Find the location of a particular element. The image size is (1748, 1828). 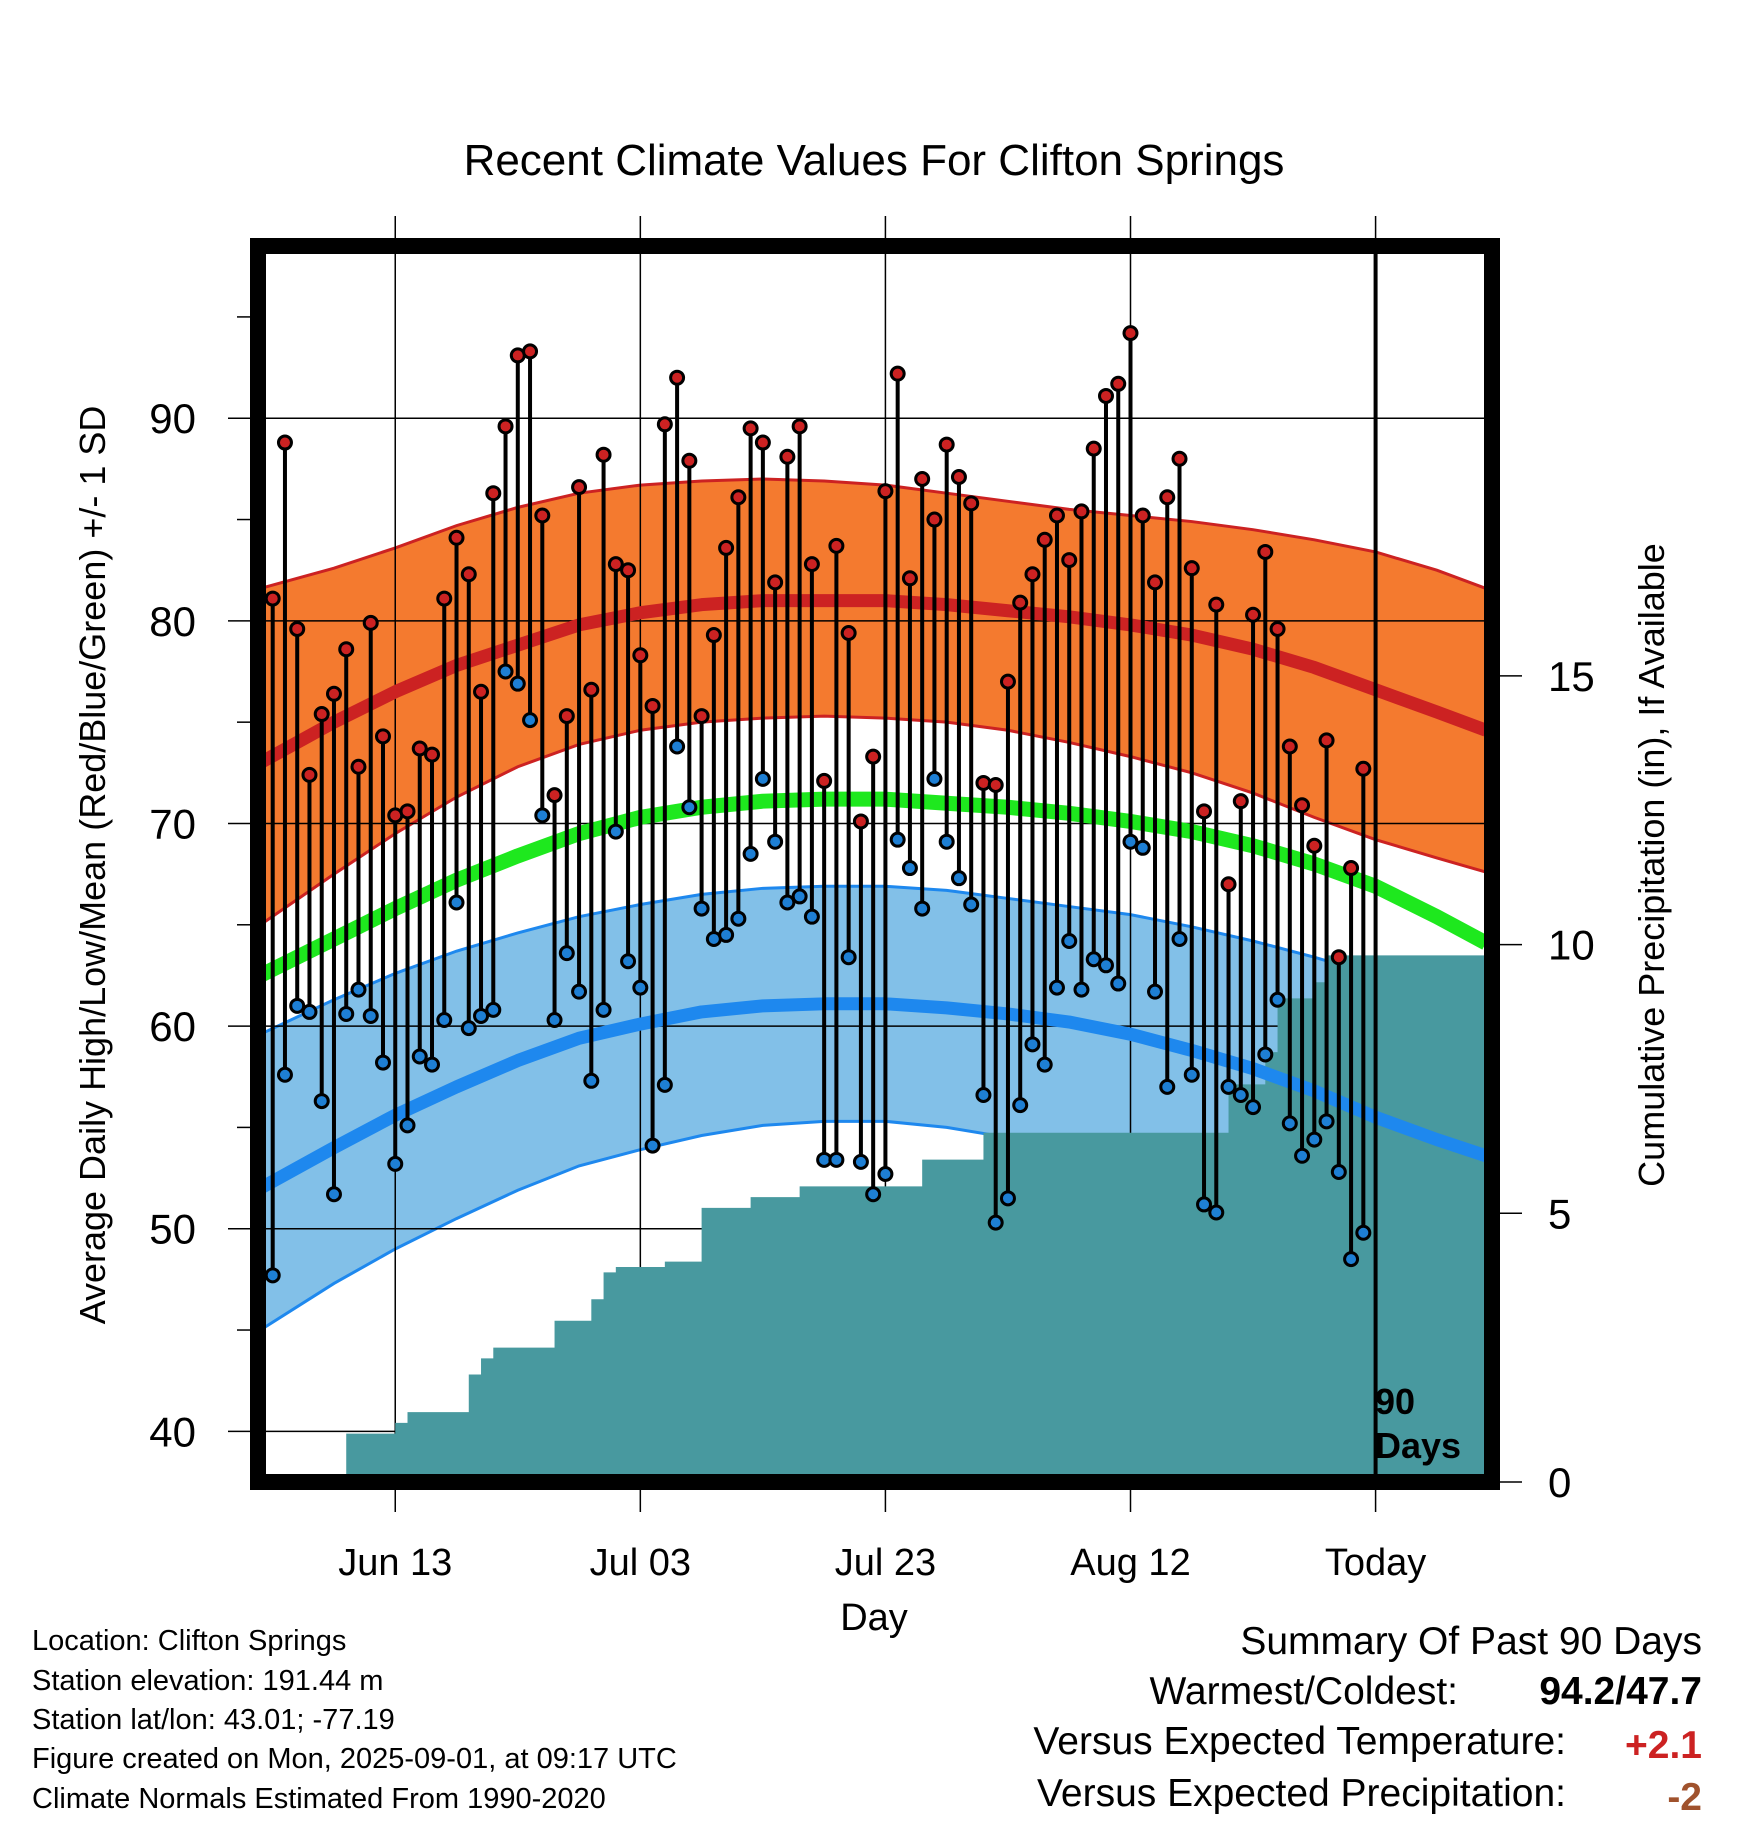

summary-temp-value: +2.1 is located at coordinates (1663, 1745).